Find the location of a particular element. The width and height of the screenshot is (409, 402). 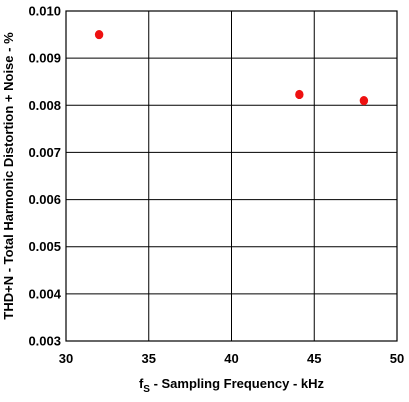

x-tick-labels: 30 35 40 45 50 is located at coordinates (231, 358).